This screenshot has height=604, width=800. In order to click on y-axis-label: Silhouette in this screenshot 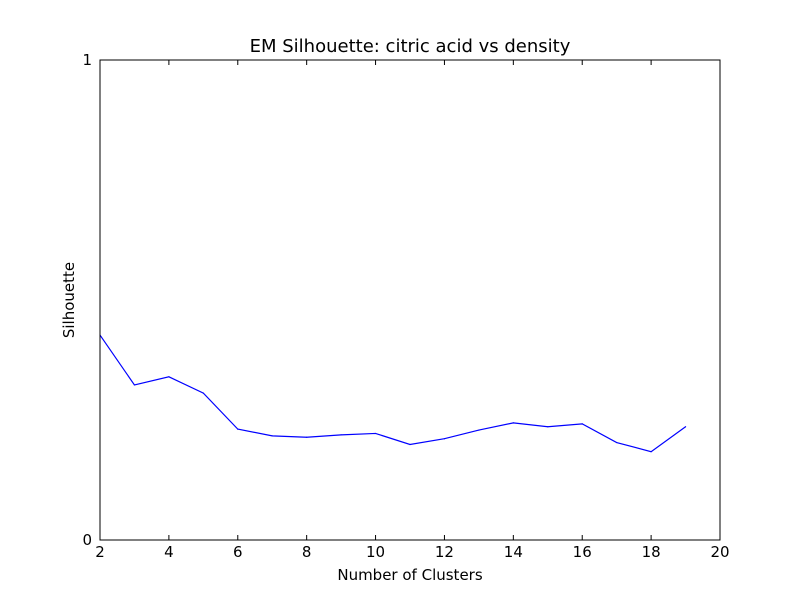, I will do `click(69, 300)`.